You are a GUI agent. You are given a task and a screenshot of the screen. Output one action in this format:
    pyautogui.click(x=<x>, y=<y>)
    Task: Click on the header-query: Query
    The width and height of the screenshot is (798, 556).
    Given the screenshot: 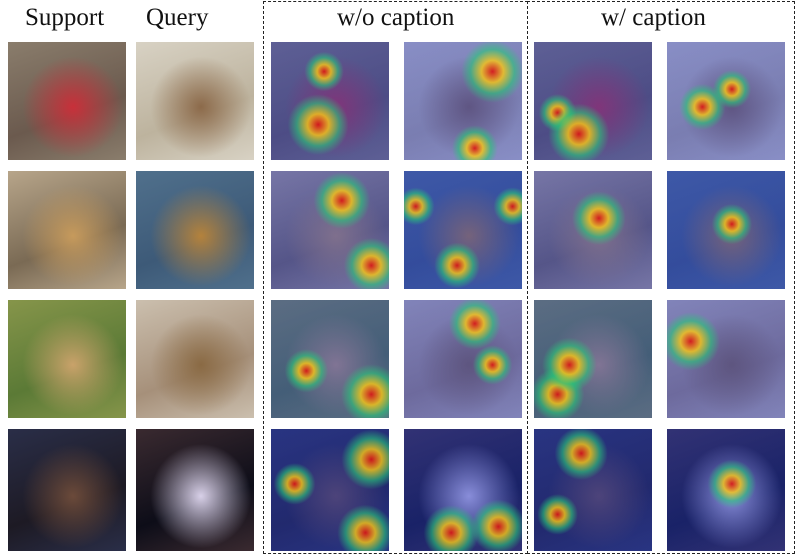 What is the action you would take?
    pyautogui.click(x=177, y=17)
    